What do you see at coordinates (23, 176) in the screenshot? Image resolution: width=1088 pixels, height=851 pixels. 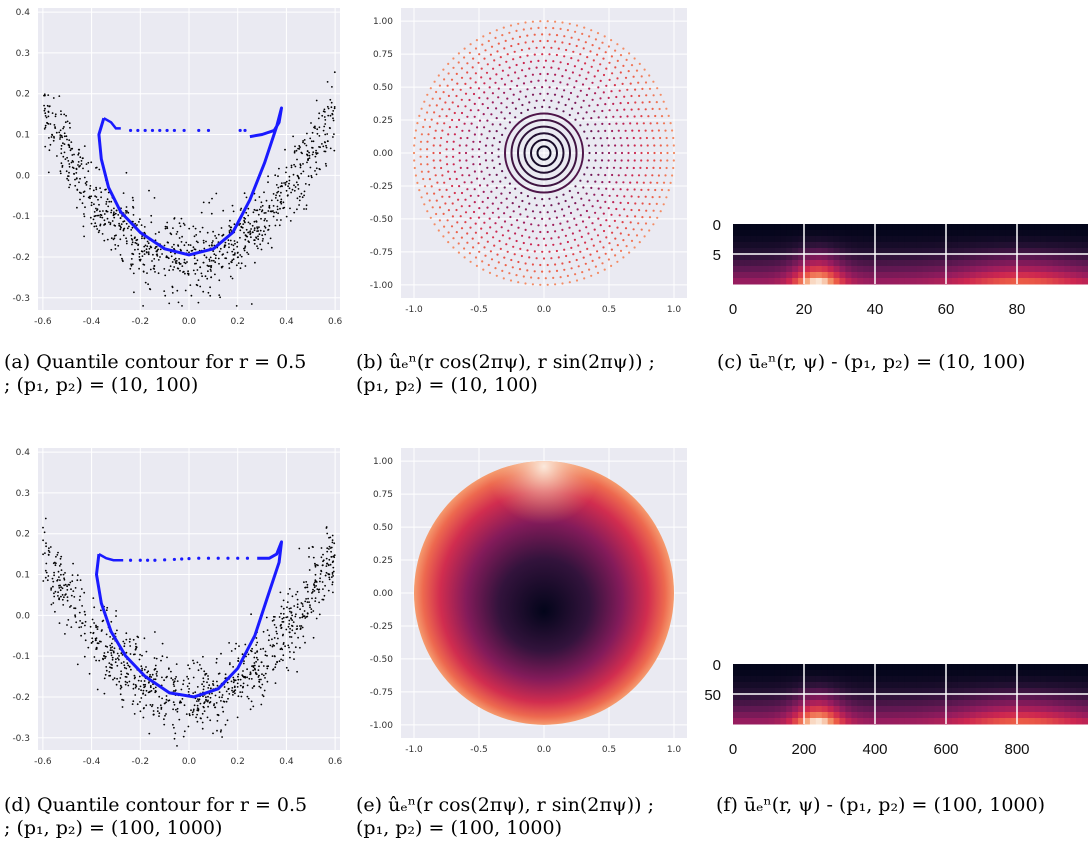 I see `y-tick-label: 0.0` at bounding box center [23, 176].